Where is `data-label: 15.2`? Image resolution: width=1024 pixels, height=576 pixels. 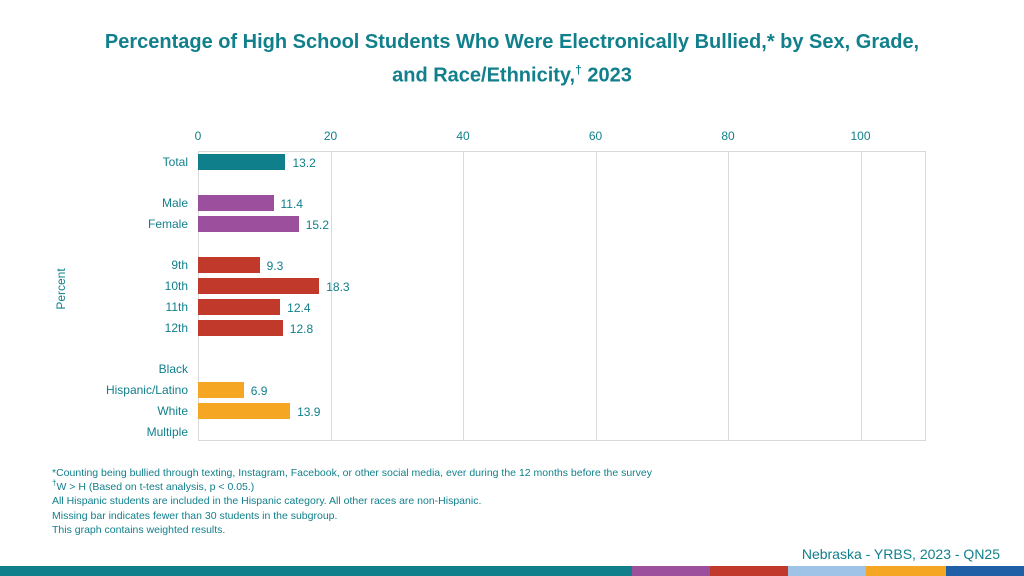
data-label: 15.2 is located at coordinates (317, 225).